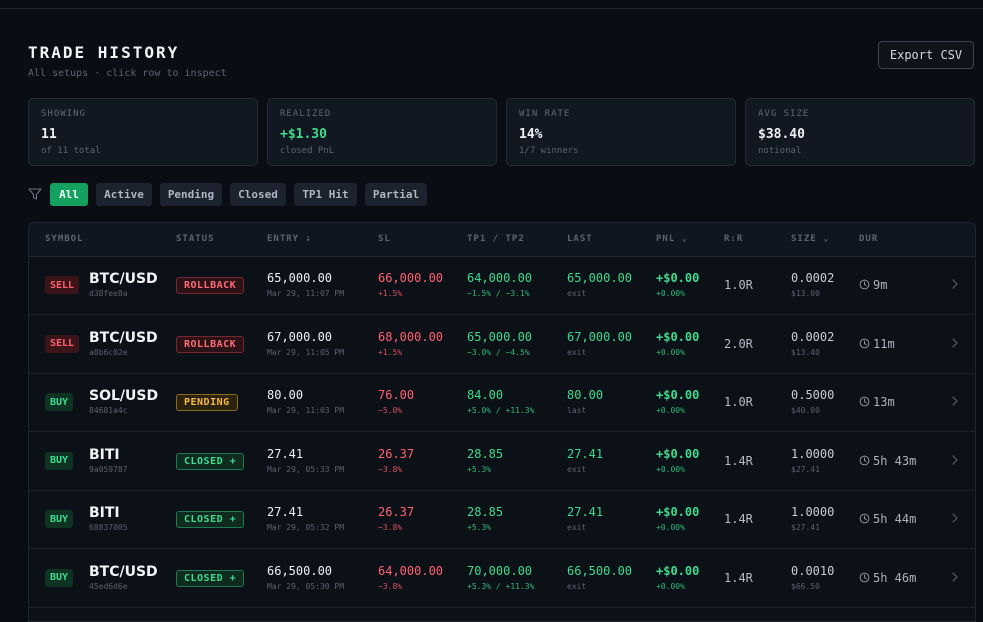 The width and height of the screenshot is (983, 622). Describe the element at coordinates (300, 278) in the screenshot. I see `entry-price: 65,000.00` at that location.